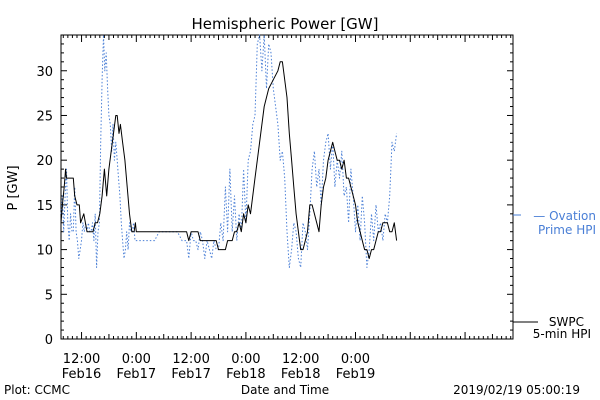  Describe the element at coordinates (13, 187) in the screenshot. I see `y-axis-label: P [GW]` at that location.